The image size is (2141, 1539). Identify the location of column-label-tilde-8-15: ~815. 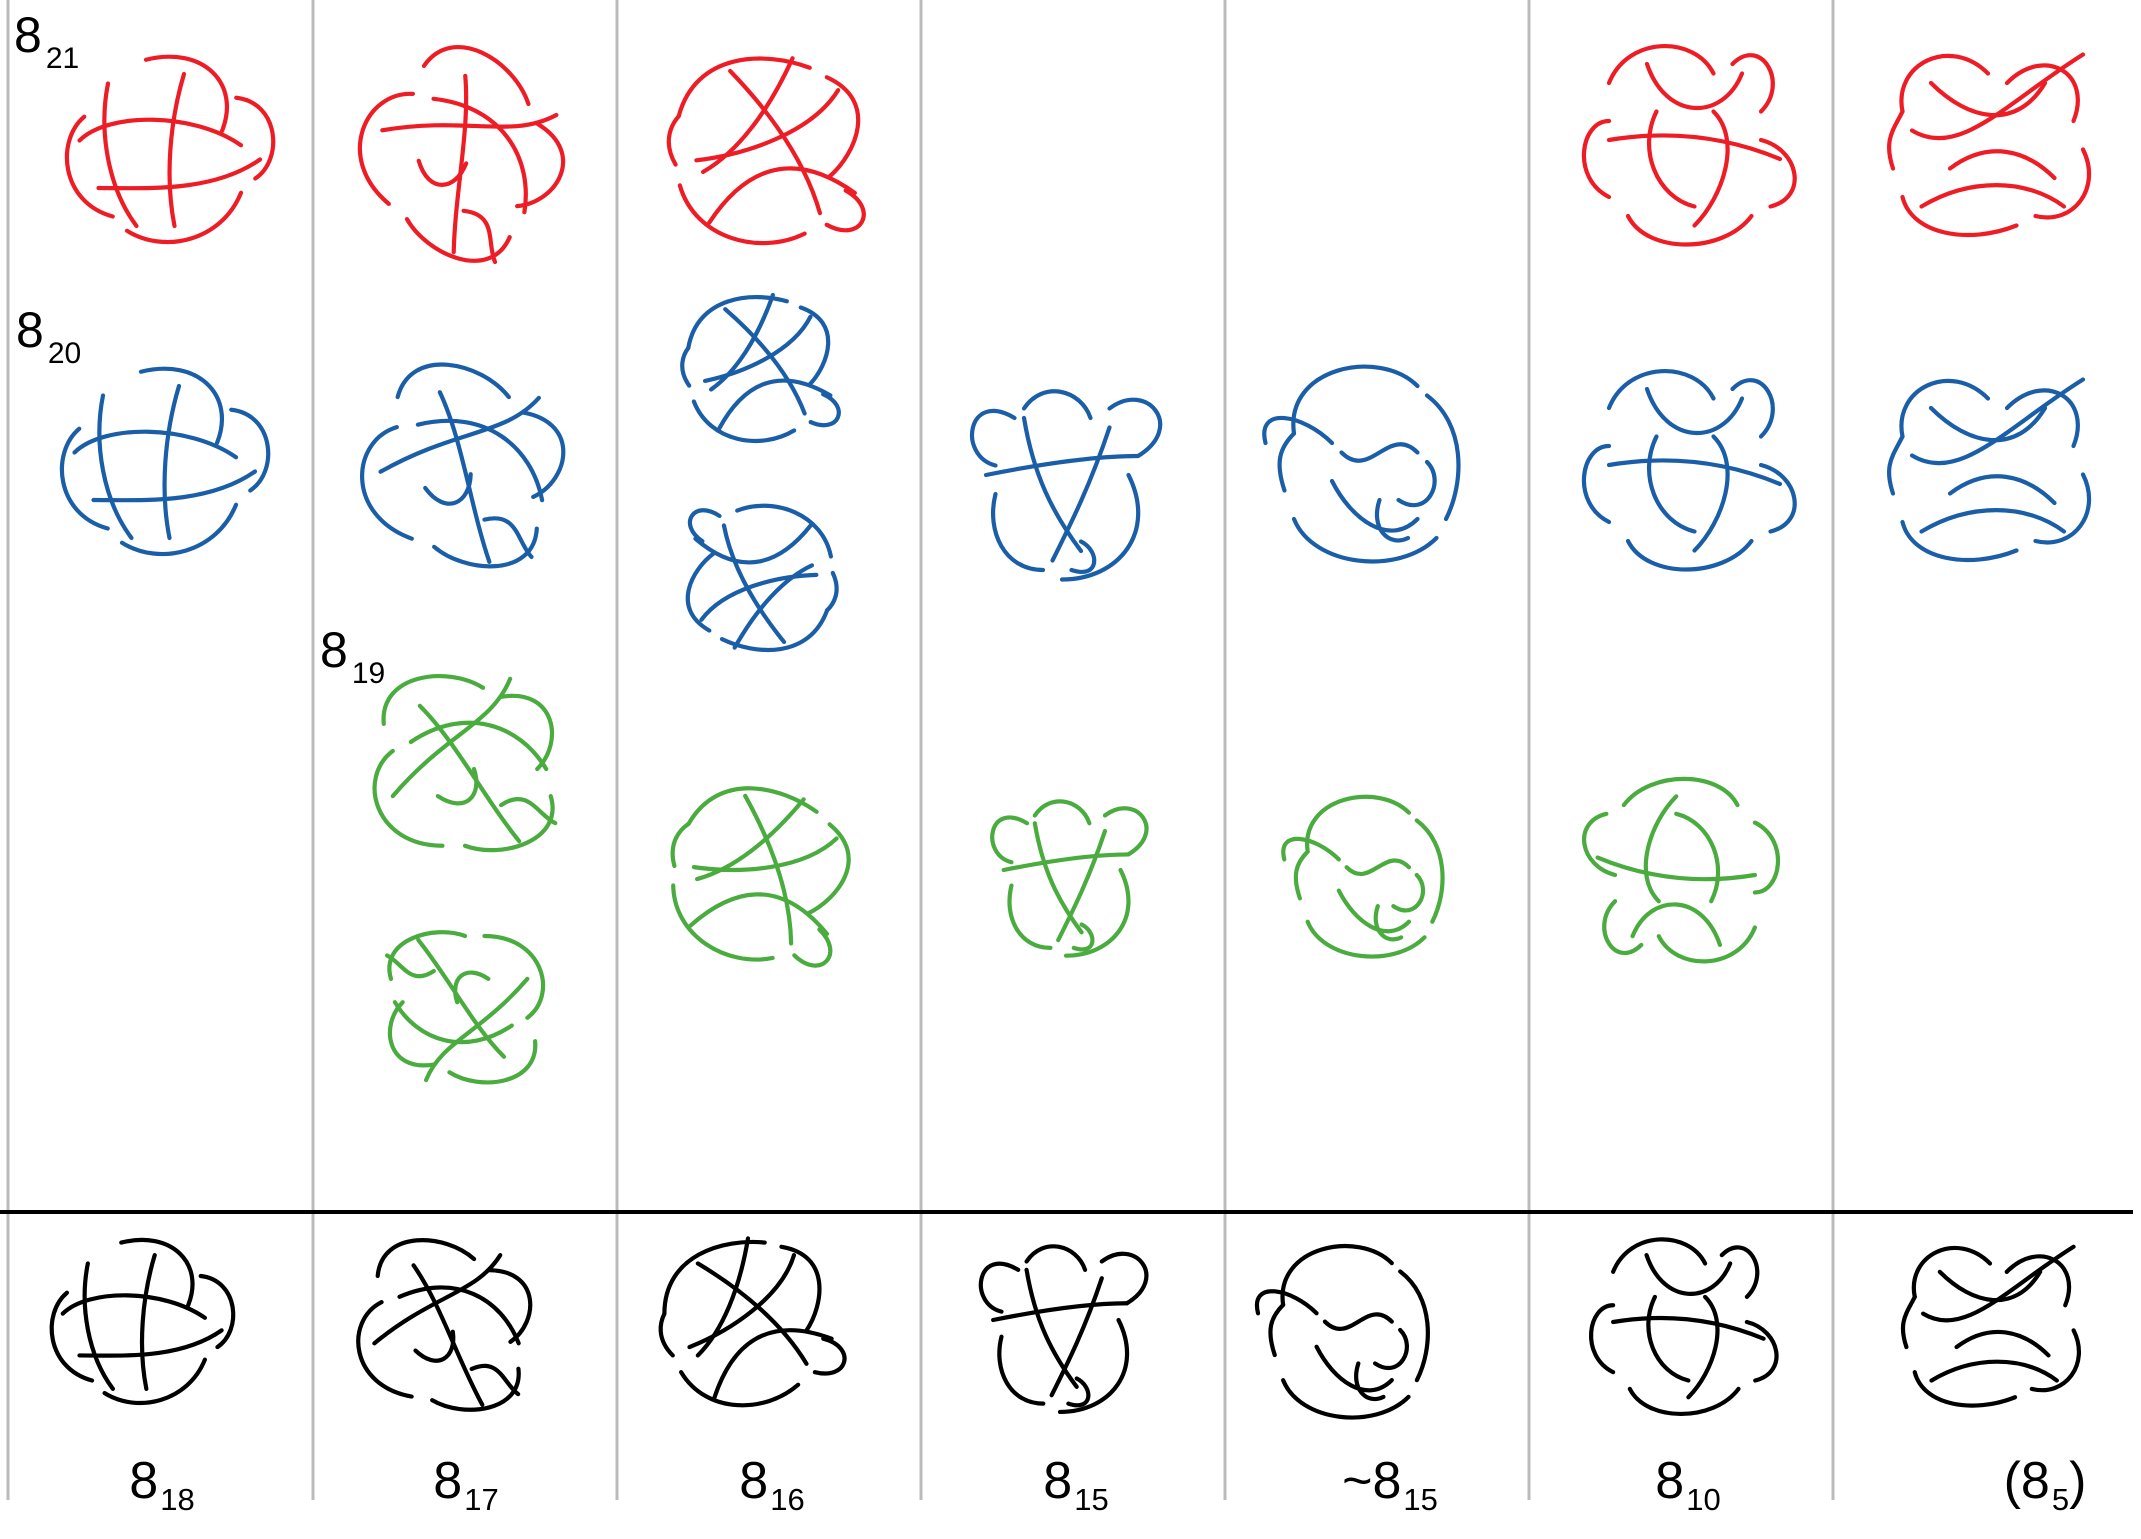
(1390, 1484).